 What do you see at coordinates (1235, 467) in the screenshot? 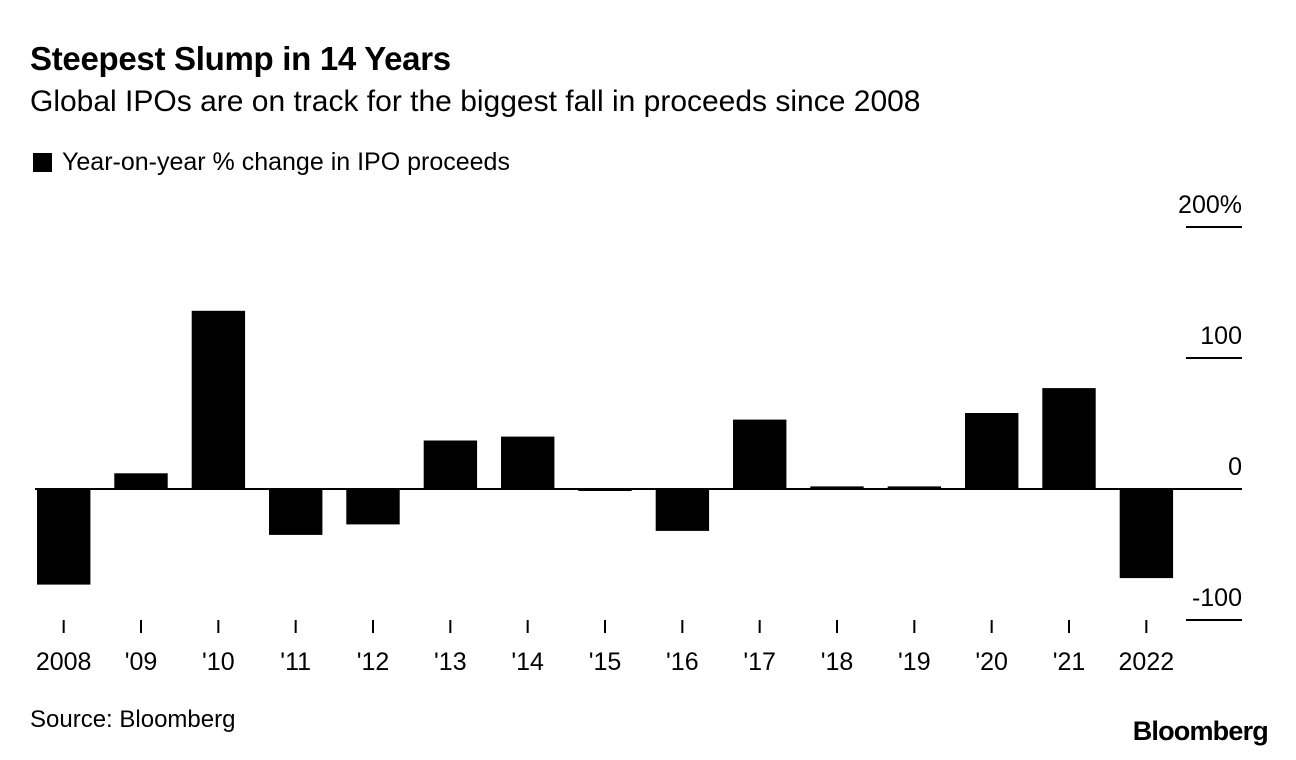
I see `y-tick-label: 0` at bounding box center [1235, 467].